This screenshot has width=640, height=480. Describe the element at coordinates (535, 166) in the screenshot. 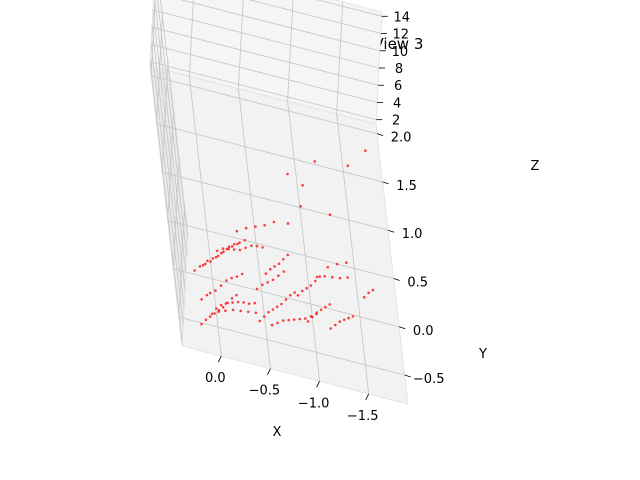

I see `z-axis-label: Z` at that location.